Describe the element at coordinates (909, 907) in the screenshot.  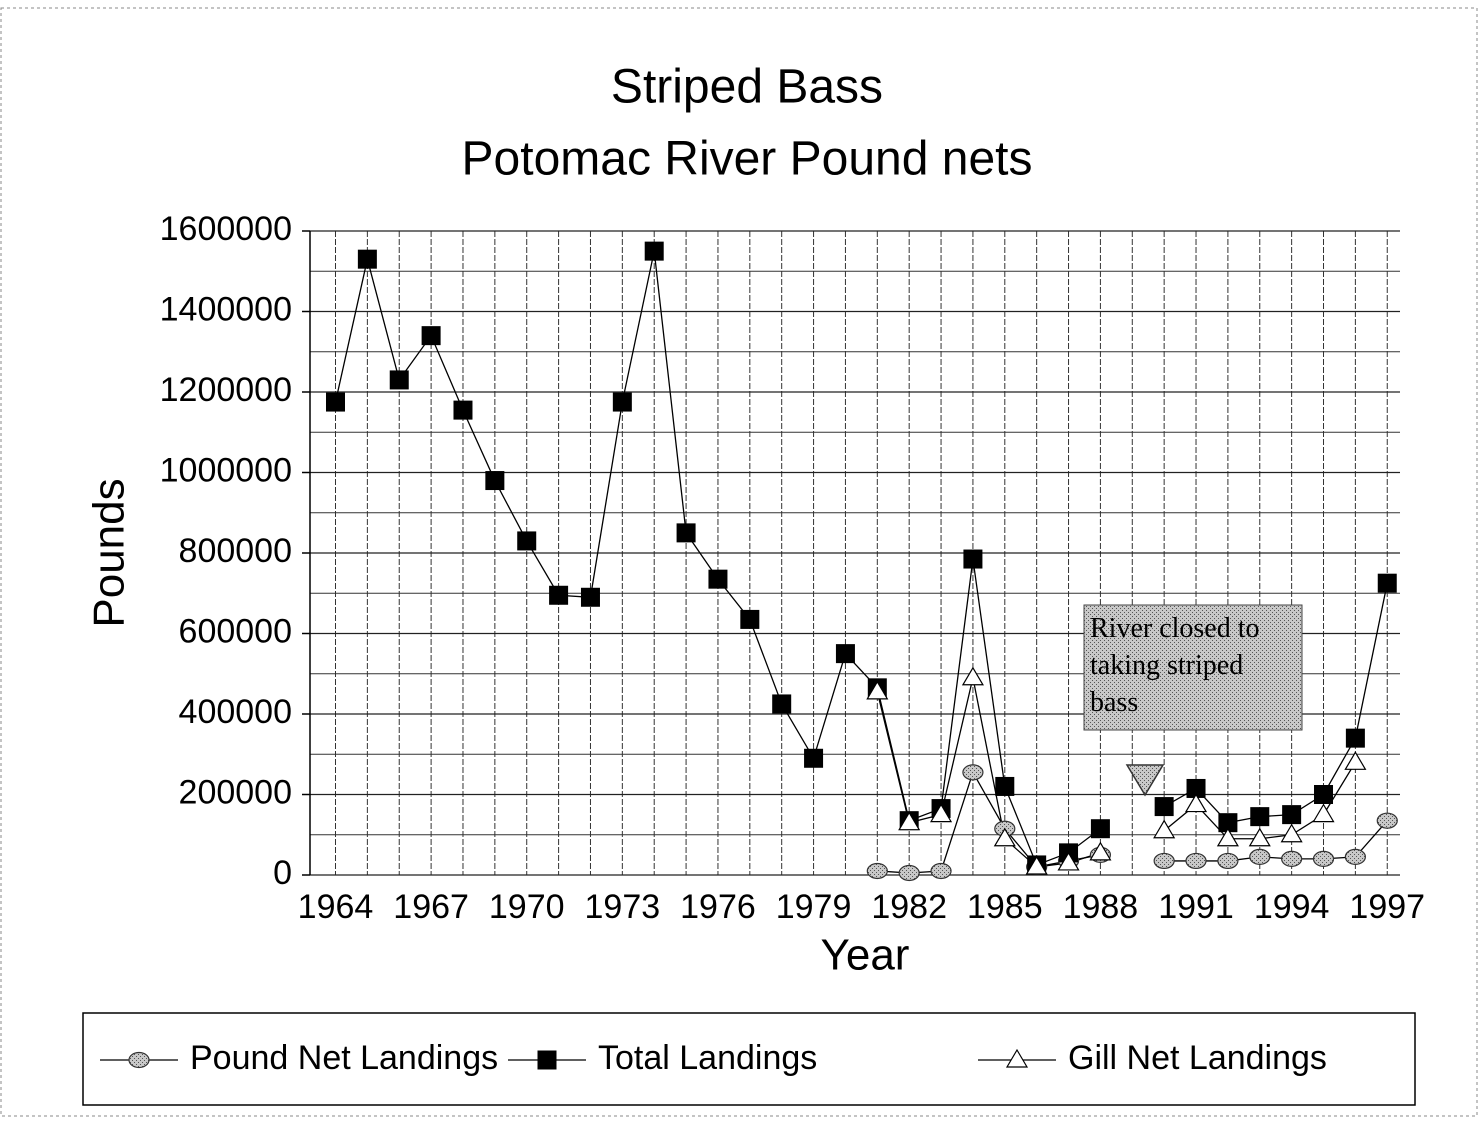
I see `x-tick-label: 1982` at that location.